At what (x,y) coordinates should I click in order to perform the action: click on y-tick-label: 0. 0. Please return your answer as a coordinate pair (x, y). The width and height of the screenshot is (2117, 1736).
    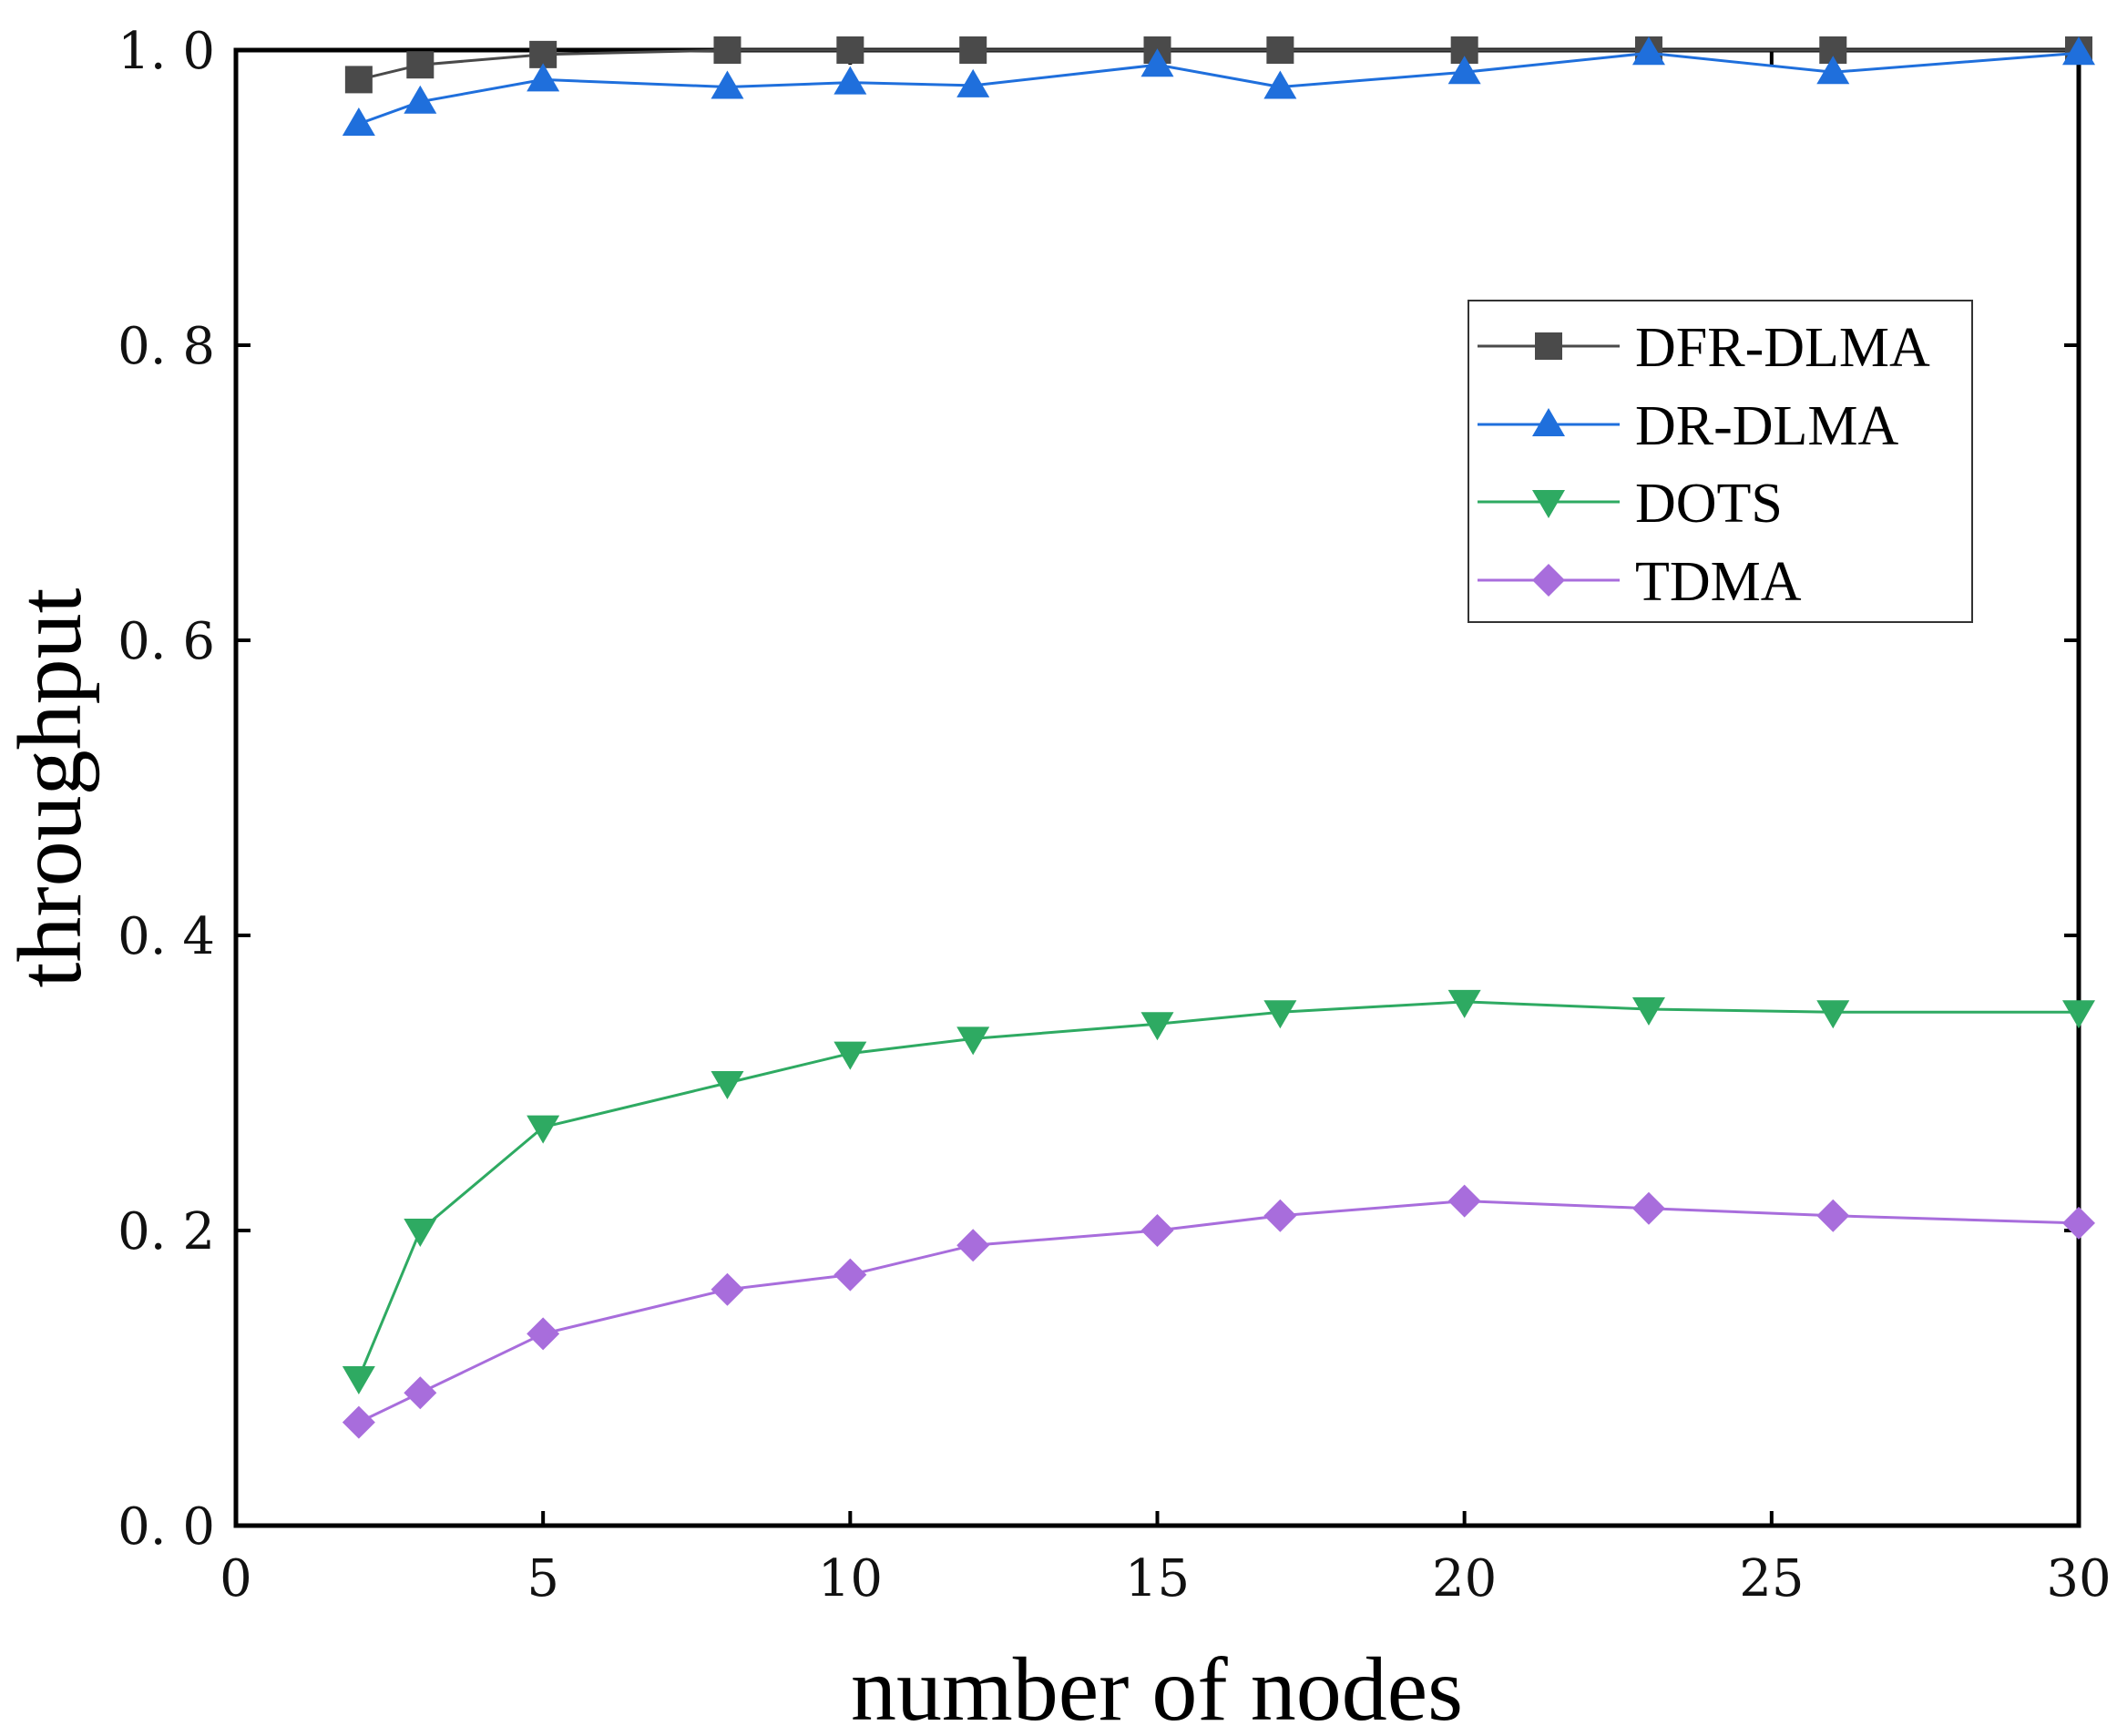
    Looking at the image, I should click on (167, 1527).